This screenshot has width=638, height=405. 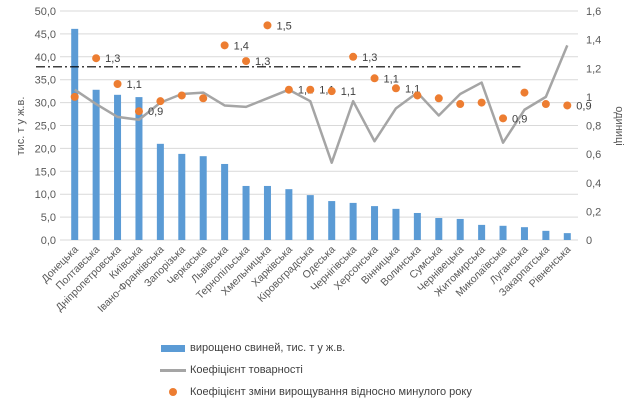 I want to click on left-tick-label: 50,0, so click(x=45, y=12).